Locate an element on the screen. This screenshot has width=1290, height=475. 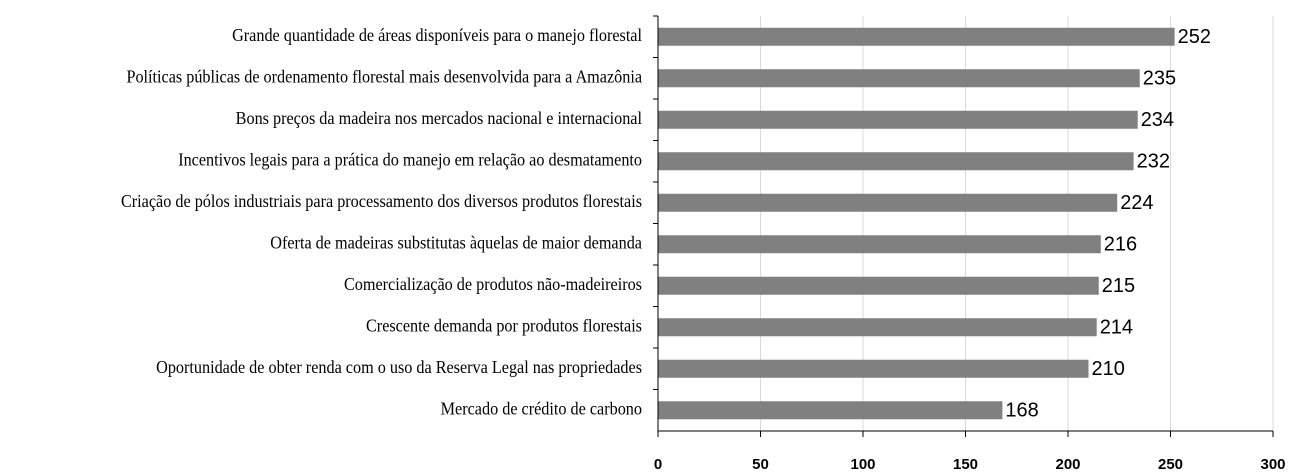
x-tick-label: 100 is located at coordinates (862, 464).